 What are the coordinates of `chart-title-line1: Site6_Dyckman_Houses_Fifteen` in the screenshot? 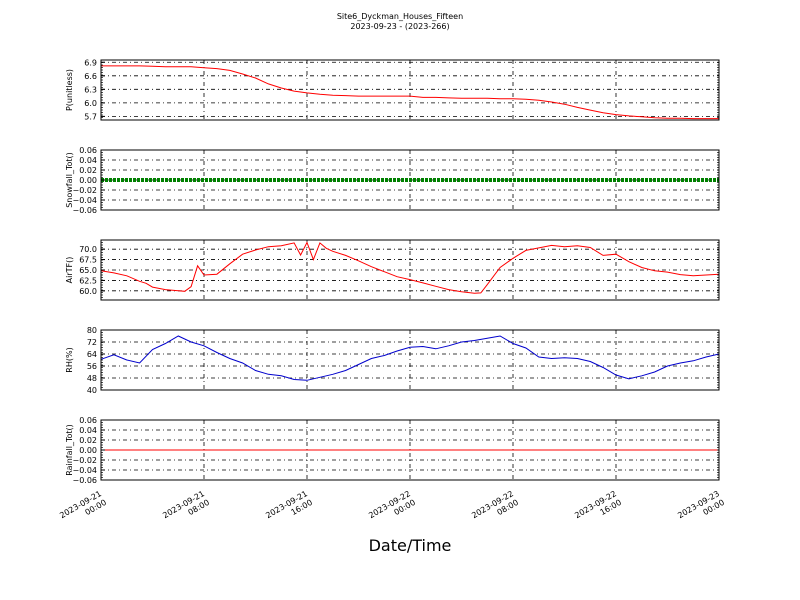 It's located at (400, 16).